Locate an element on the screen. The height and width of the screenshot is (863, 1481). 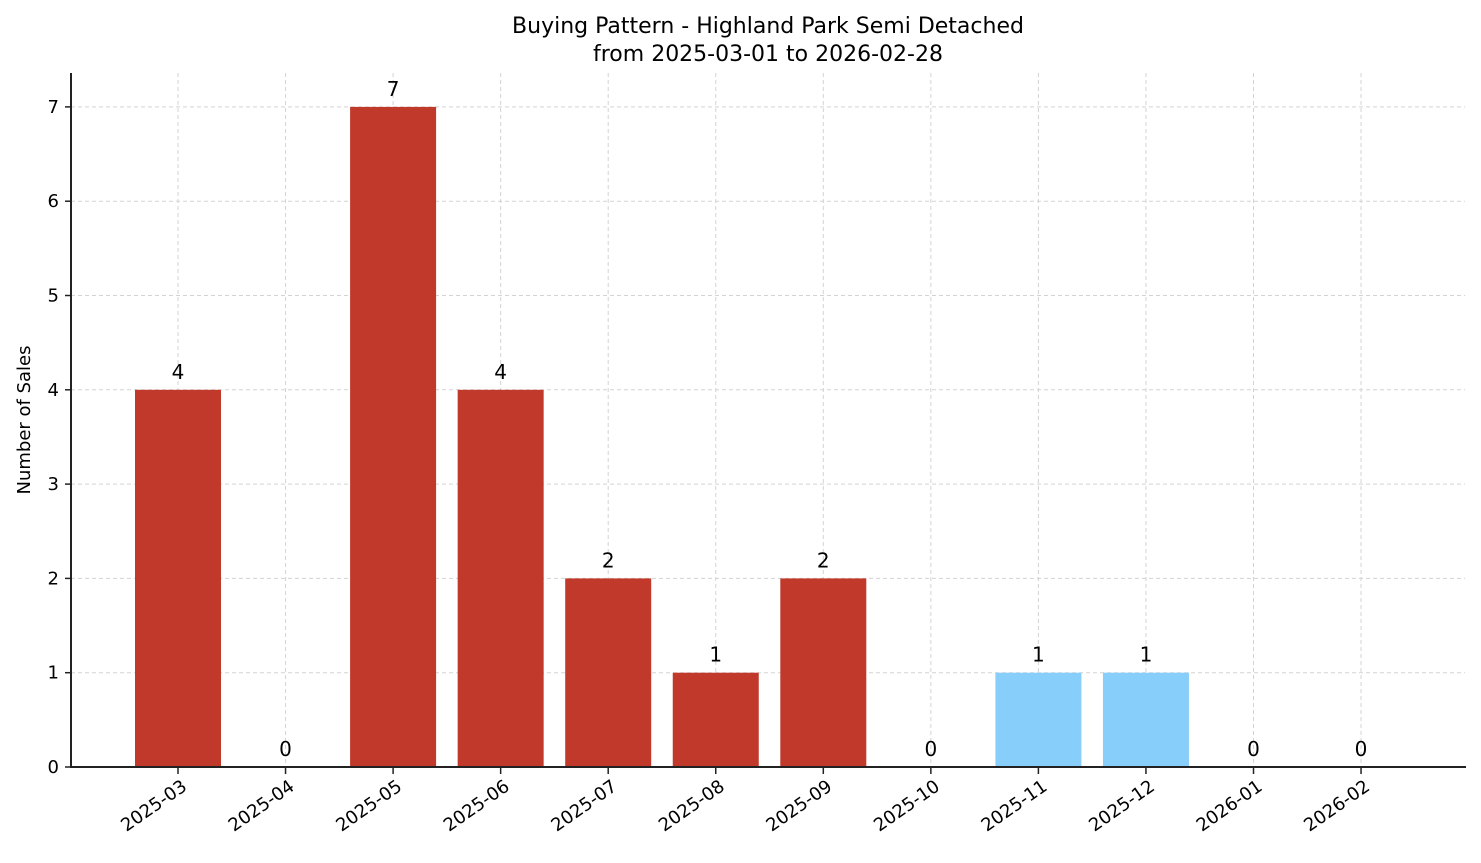
x-tick-label: 2025-04 is located at coordinates (262, 806).